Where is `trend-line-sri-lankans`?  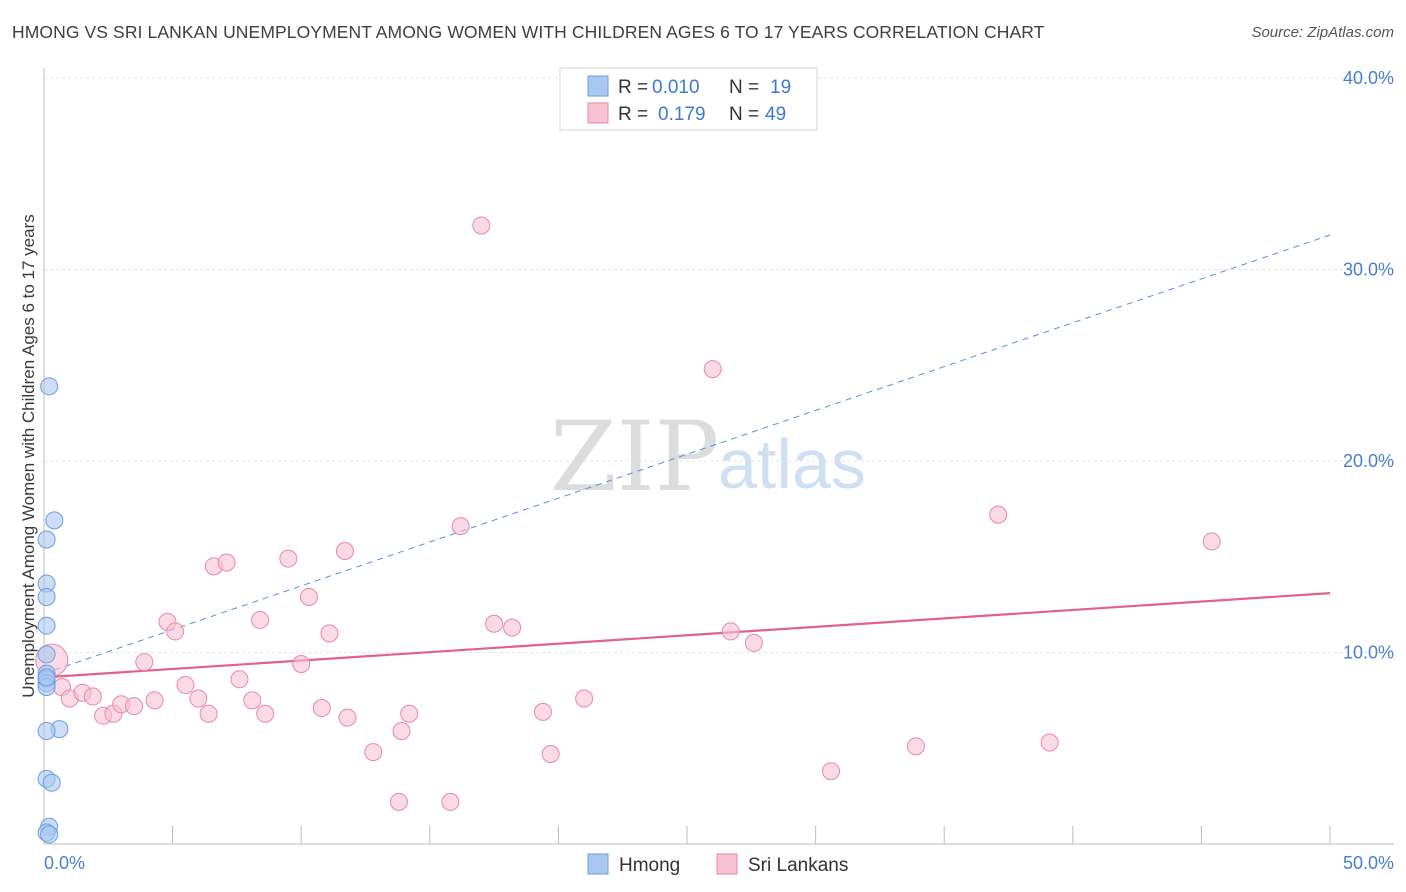 trend-line-sri-lankans is located at coordinates (687, 635).